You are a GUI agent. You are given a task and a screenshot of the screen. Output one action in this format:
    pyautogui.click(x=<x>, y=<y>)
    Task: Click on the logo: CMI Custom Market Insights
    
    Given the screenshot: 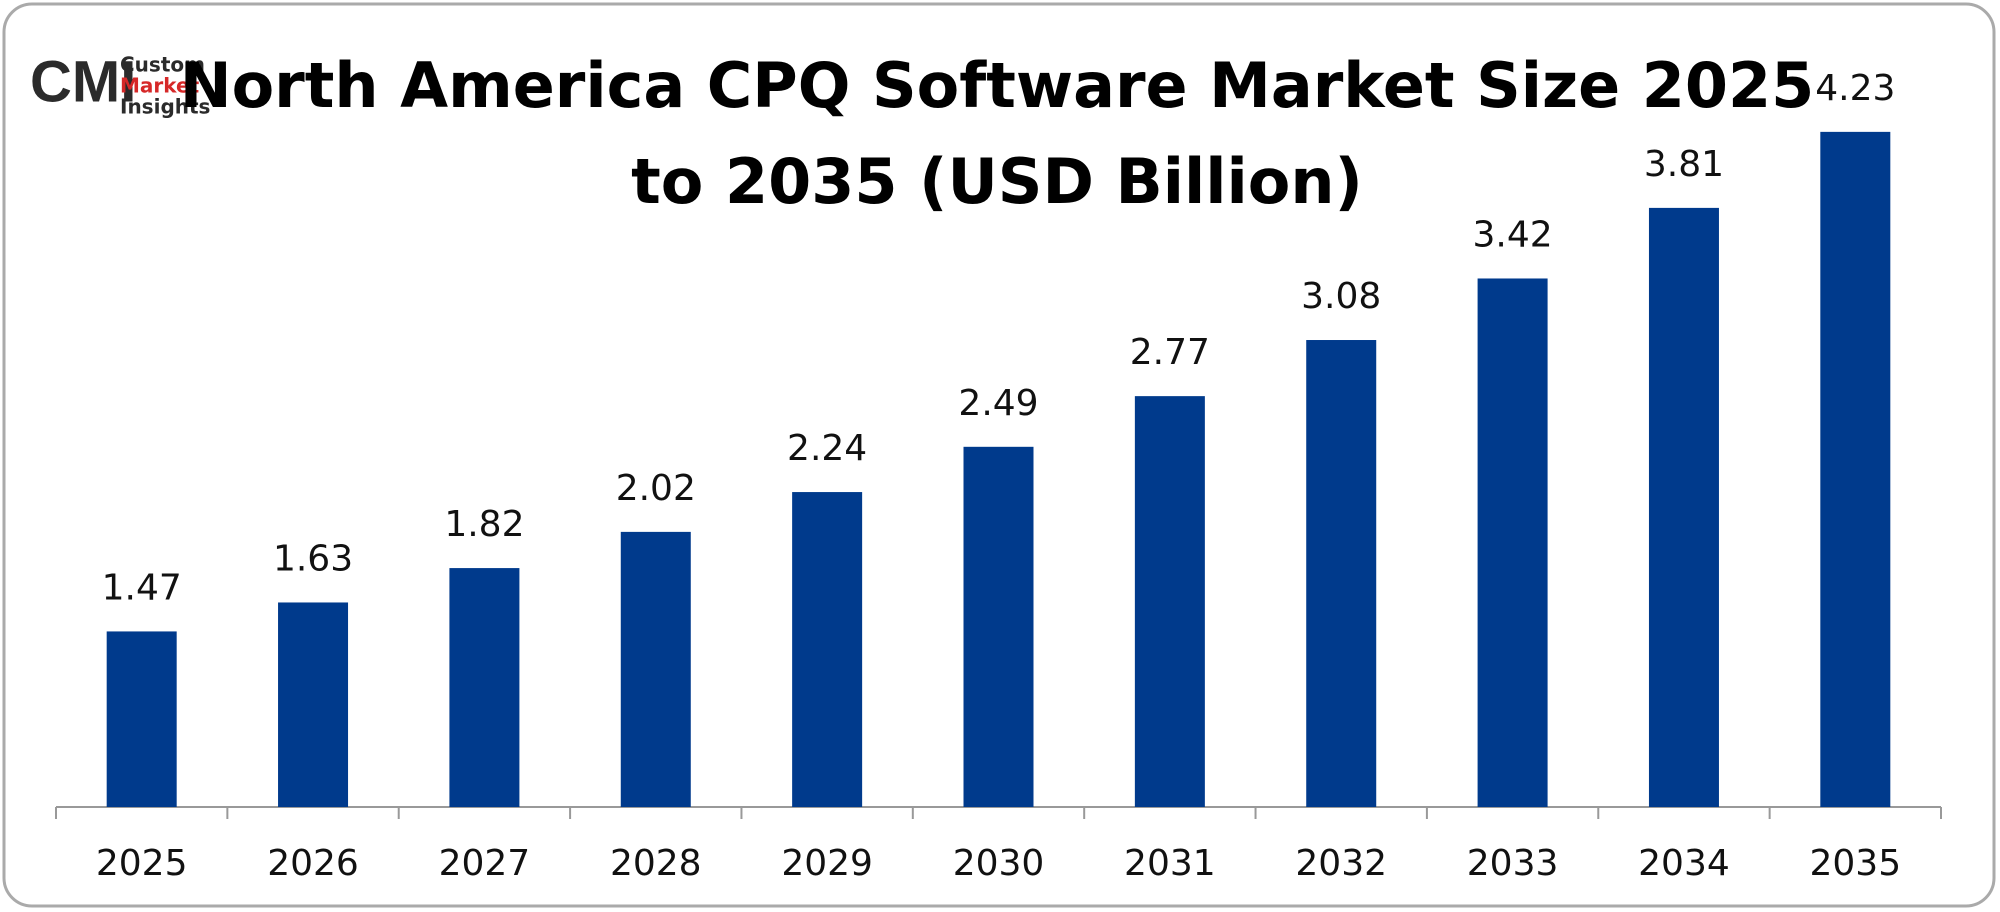 What is the action you would take?
    pyautogui.click(x=120, y=83)
    